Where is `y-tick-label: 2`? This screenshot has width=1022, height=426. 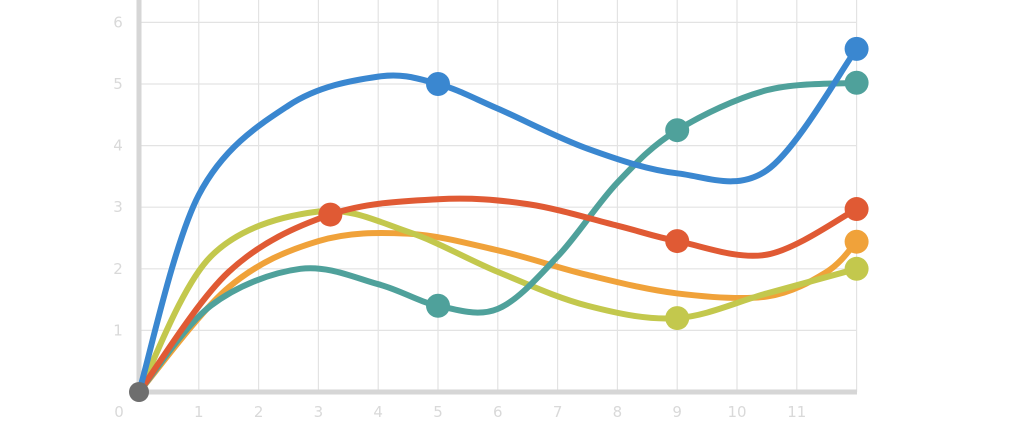 y-tick-label: 2 is located at coordinates (118, 269).